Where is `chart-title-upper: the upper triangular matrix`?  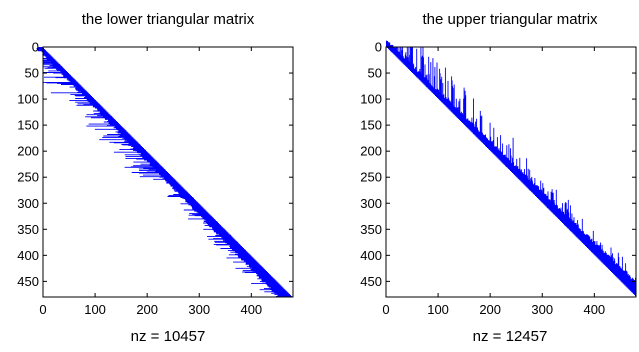 chart-title-upper: the upper triangular matrix is located at coordinates (510, 19).